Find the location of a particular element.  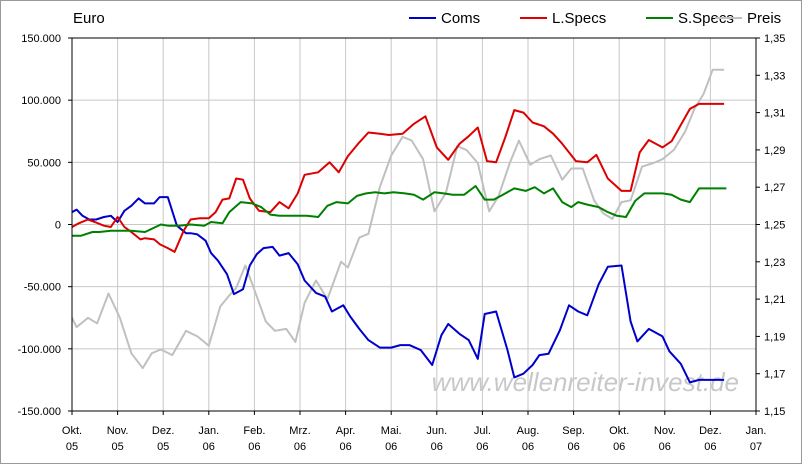

legend-label: L.Specs is located at coordinates (579, 18).